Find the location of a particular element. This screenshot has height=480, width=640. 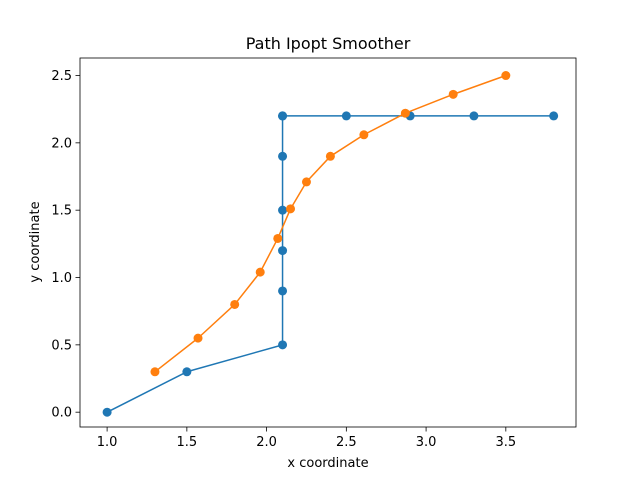

x-tick-label: 2.0 is located at coordinates (266, 442).